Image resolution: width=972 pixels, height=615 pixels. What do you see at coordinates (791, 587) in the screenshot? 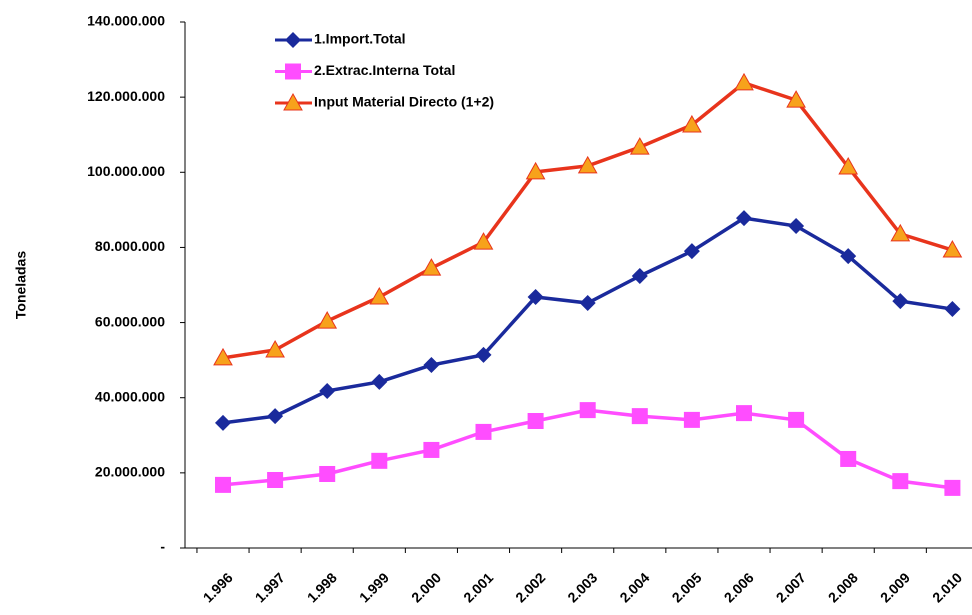
I see `x-tick-label: 2.007` at bounding box center [791, 587].